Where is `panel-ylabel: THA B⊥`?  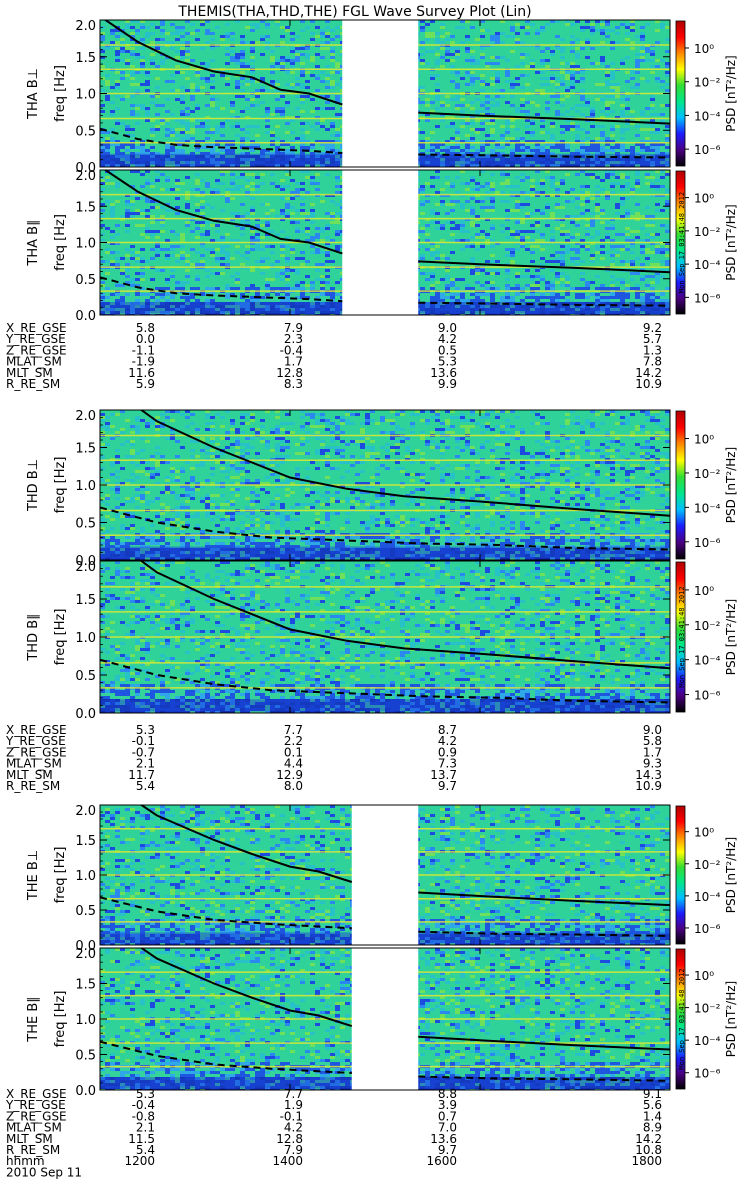
panel-ylabel: THA B⊥ is located at coordinates (33, 94).